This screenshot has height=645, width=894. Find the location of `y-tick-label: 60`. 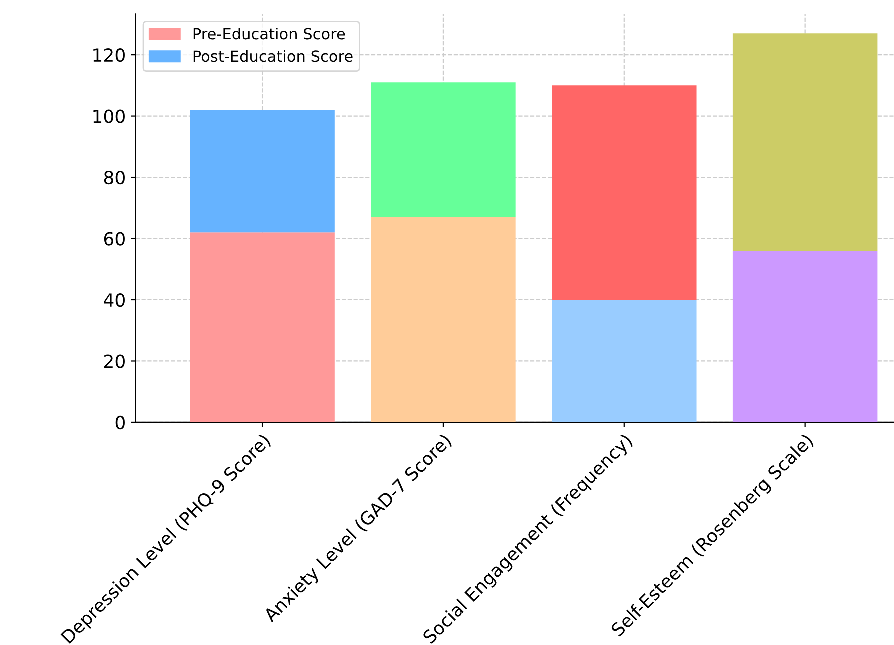

y-tick-label: 60 is located at coordinates (114, 239).